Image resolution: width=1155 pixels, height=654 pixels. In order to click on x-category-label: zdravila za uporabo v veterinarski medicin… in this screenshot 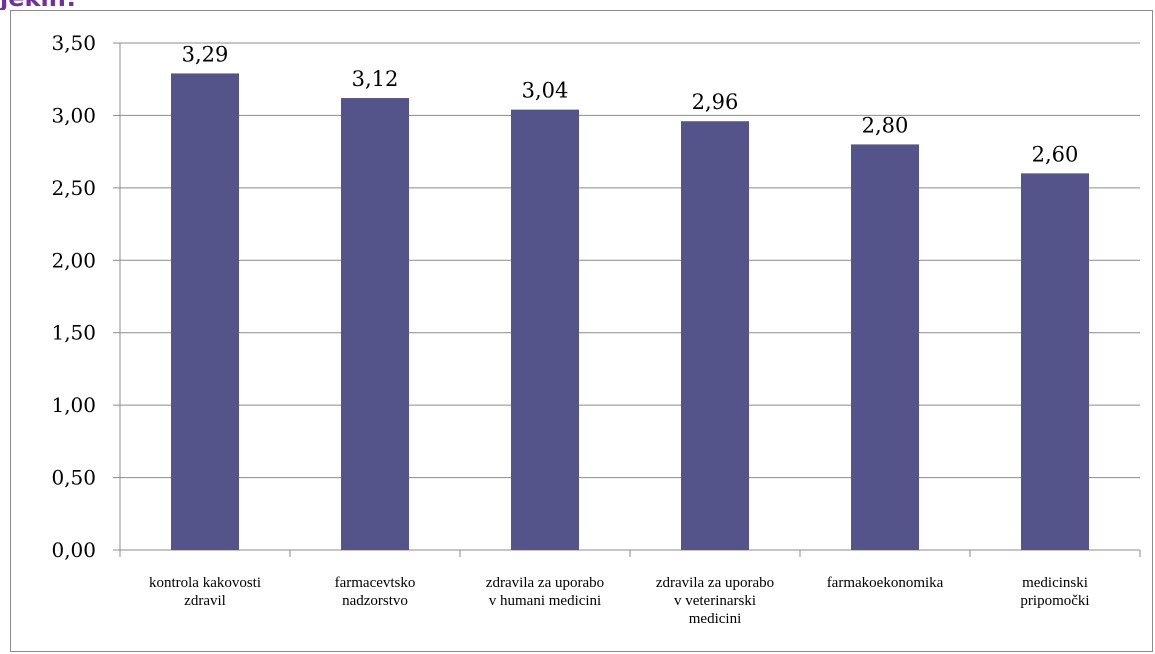, I will do `click(715, 601)`.